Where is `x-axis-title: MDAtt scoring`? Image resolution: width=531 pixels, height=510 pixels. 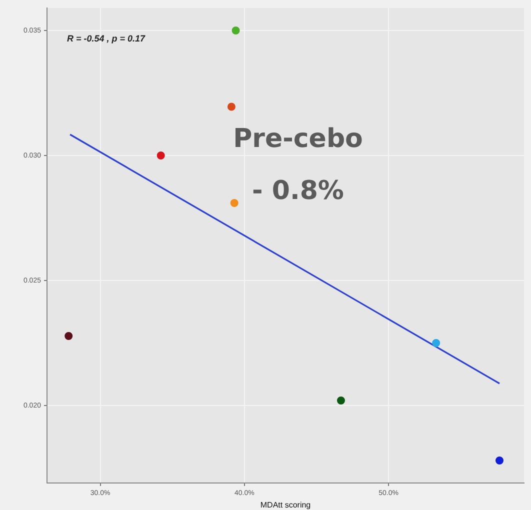
x-axis-title: MDAtt scoring is located at coordinates (285, 505).